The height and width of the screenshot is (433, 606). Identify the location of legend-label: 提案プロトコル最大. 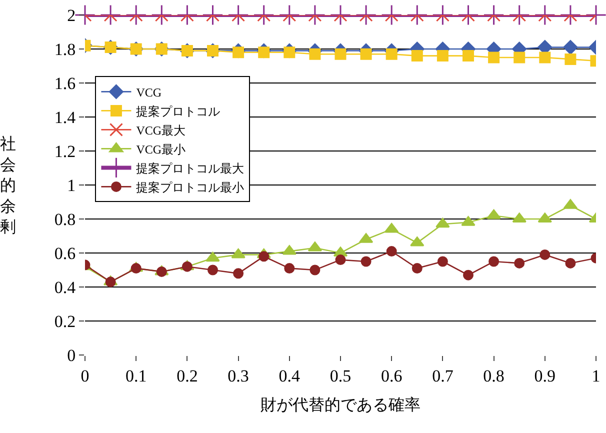
(190, 168).